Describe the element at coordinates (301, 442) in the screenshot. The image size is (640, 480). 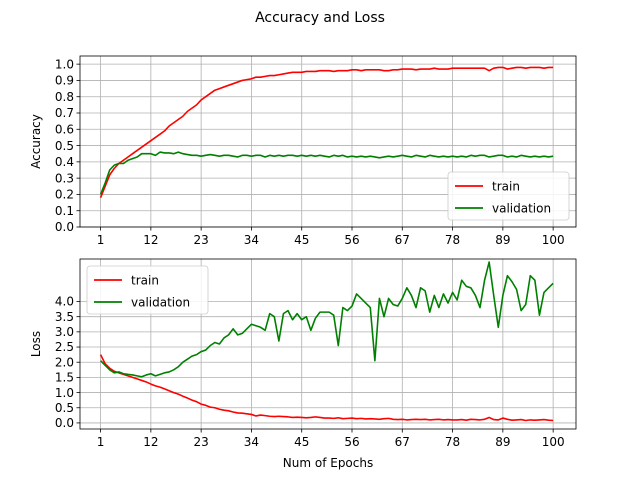
I see `loss-xtick-label: 45` at that location.